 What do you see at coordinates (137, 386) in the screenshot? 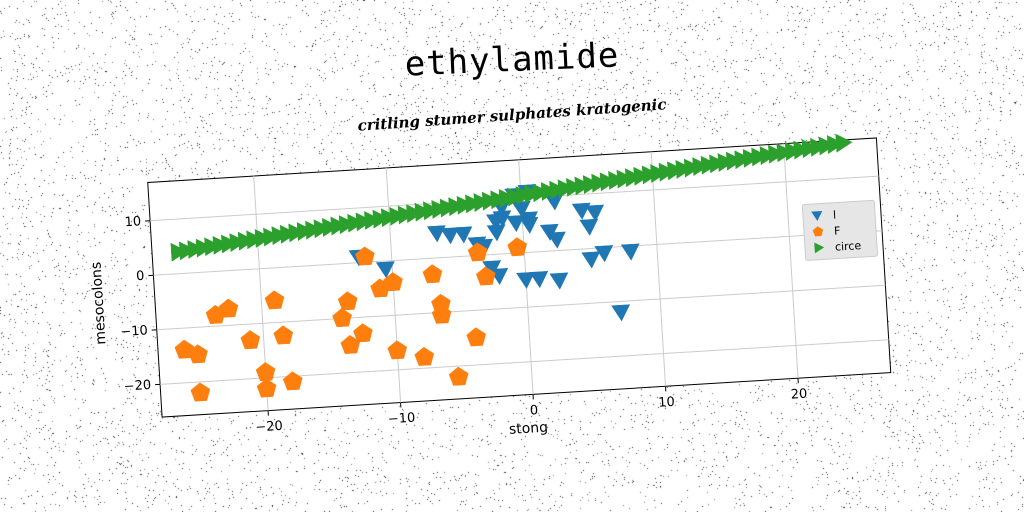
I see `y-tick-label: −20` at bounding box center [137, 386].